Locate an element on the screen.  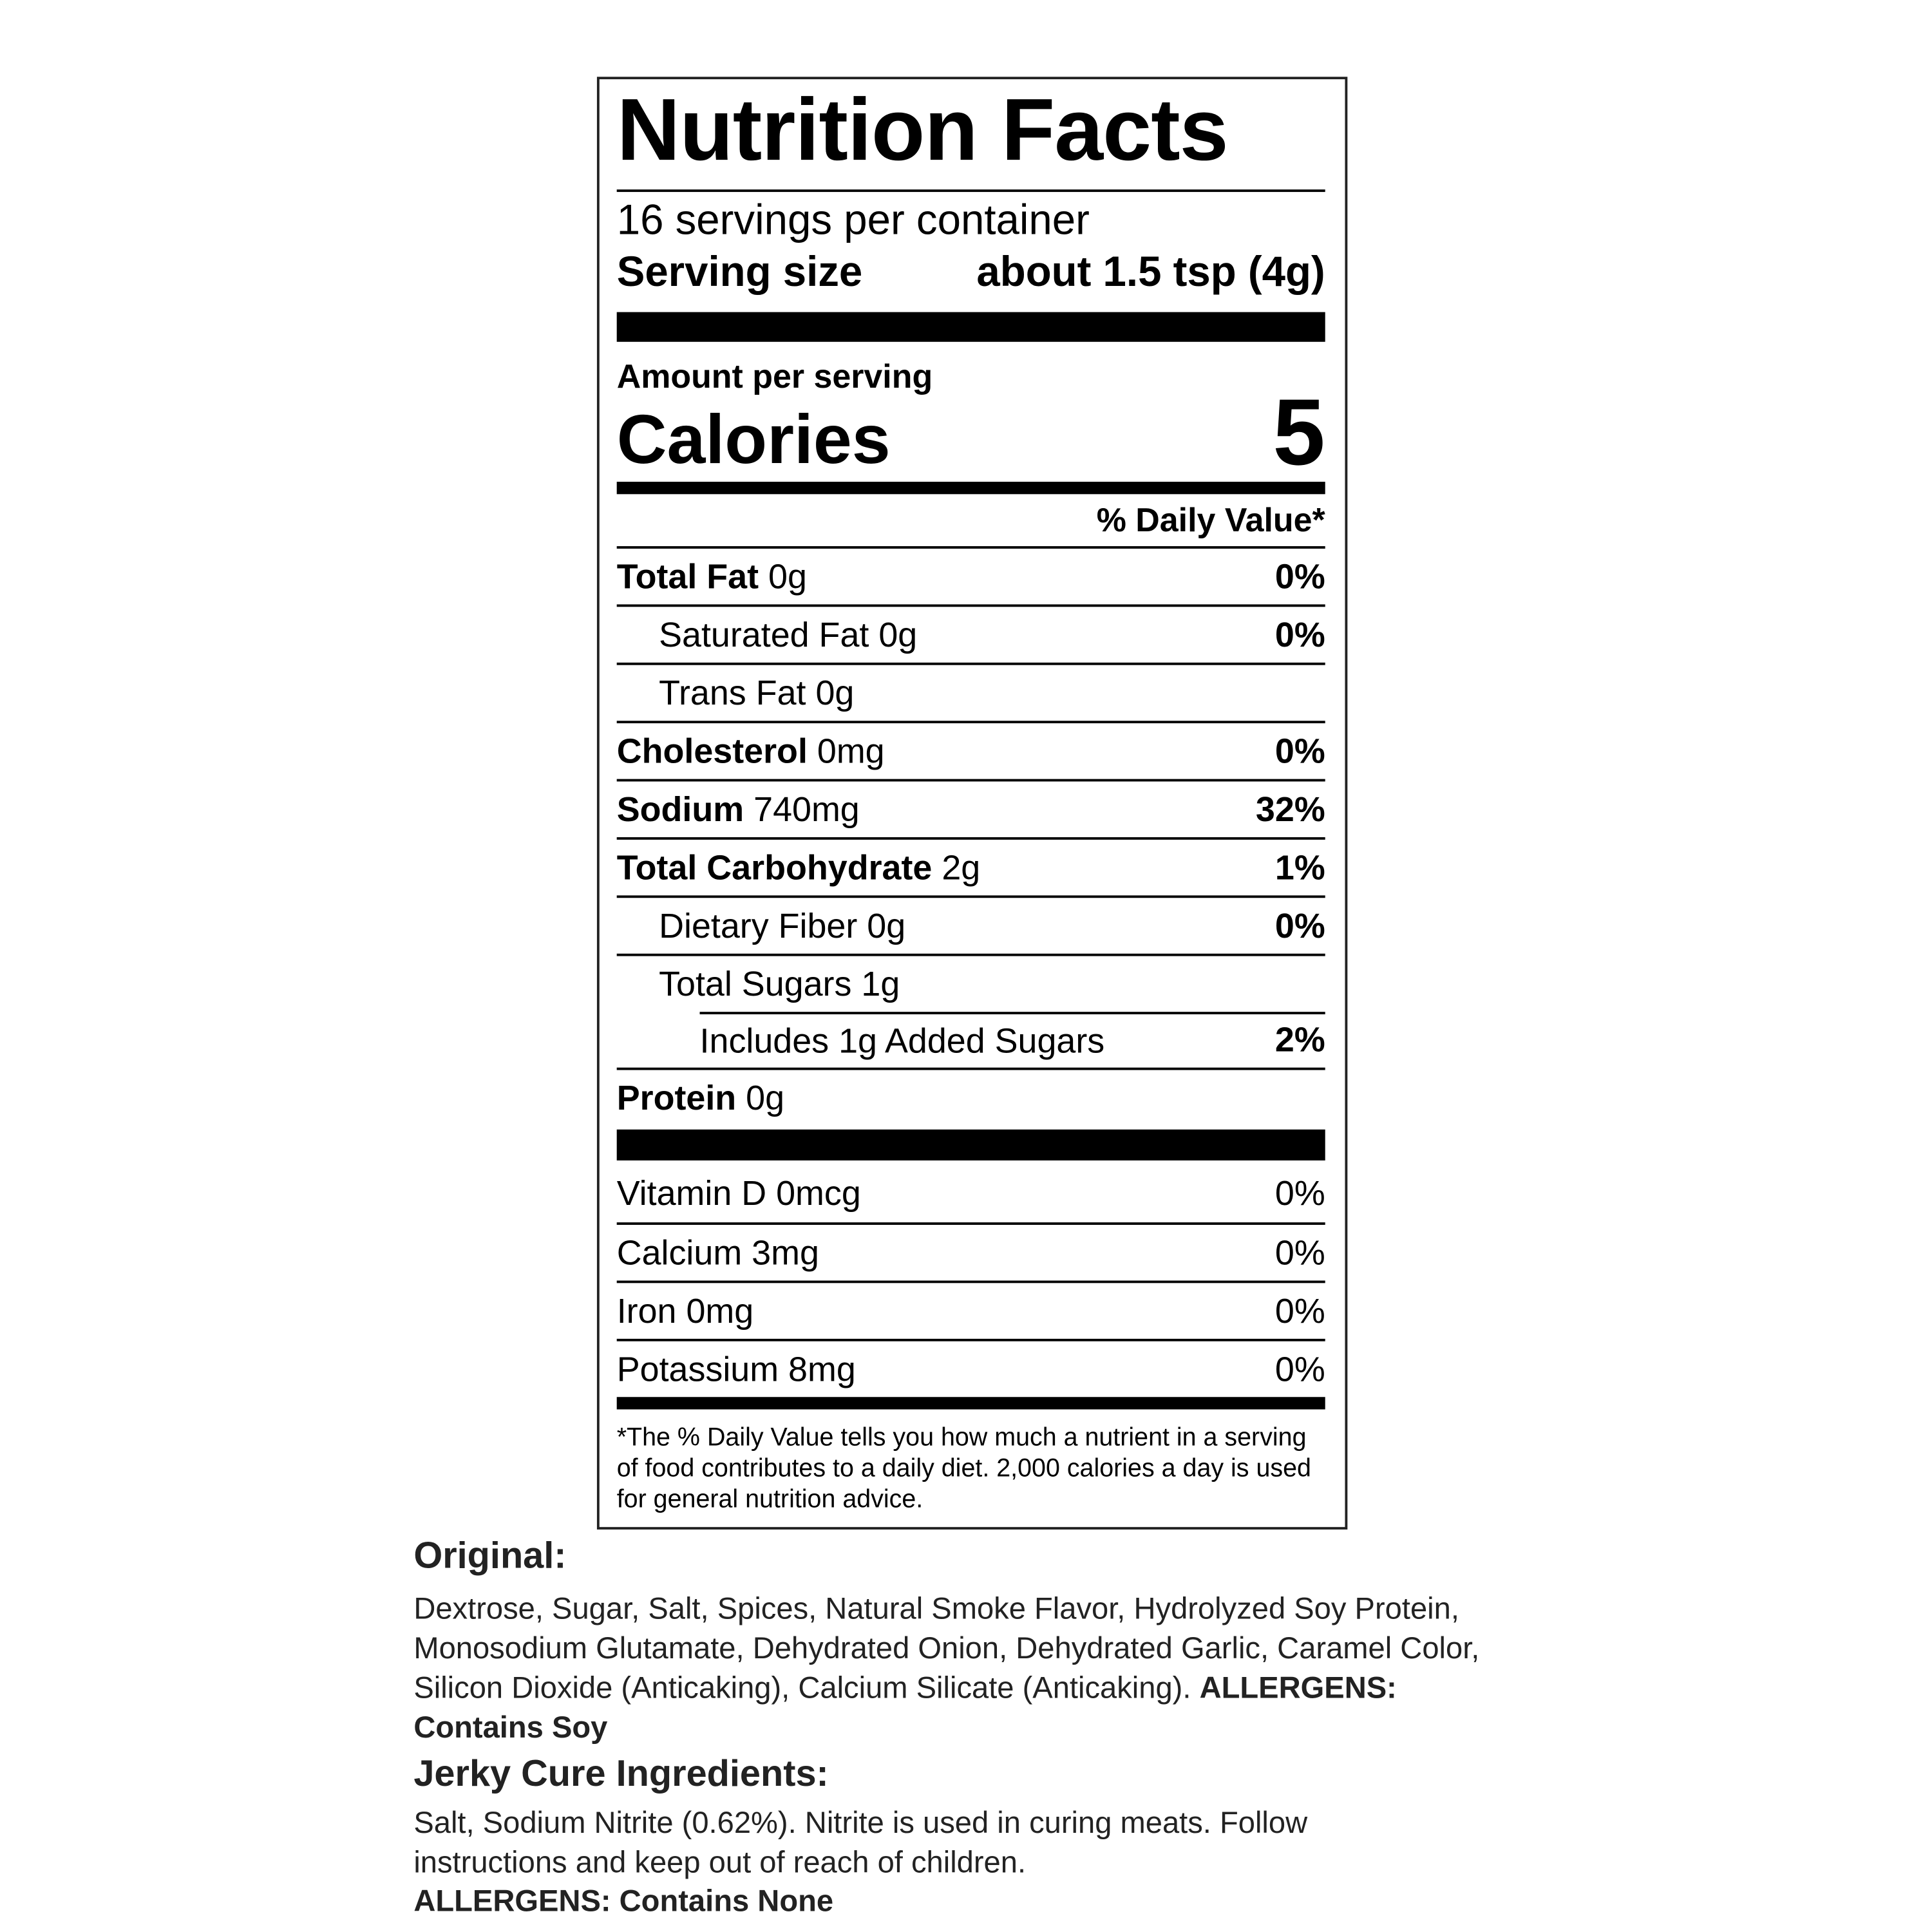
nutrient-name: Cholesterol is located at coordinates (712, 750).